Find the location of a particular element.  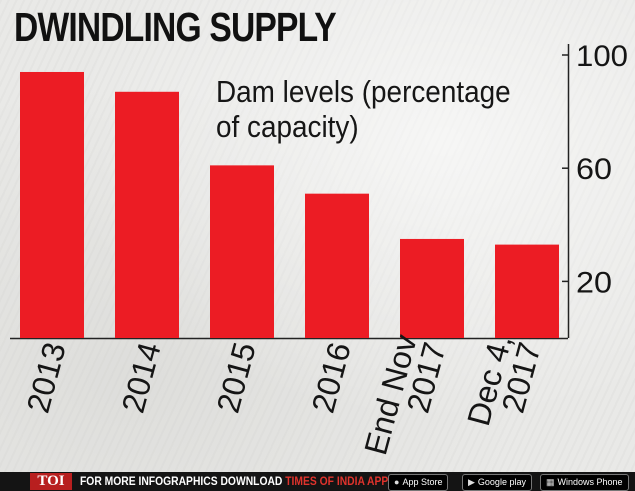

x-tick-label-line: 2014 is located at coordinates (141, 377).